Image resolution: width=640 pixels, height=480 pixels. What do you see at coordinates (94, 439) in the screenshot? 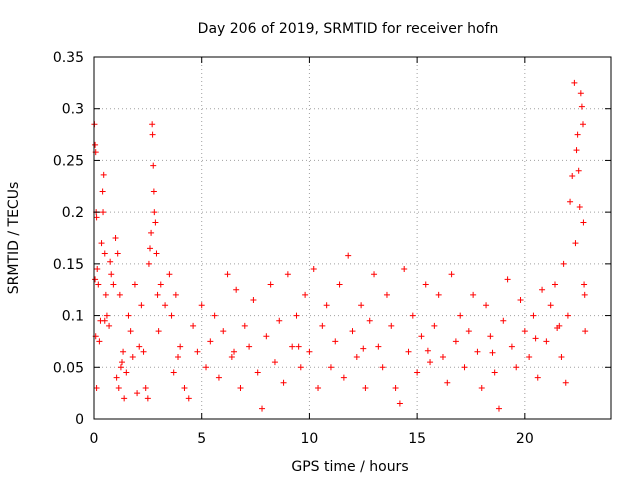
I see `x-tick-label: 0` at bounding box center [94, 439].